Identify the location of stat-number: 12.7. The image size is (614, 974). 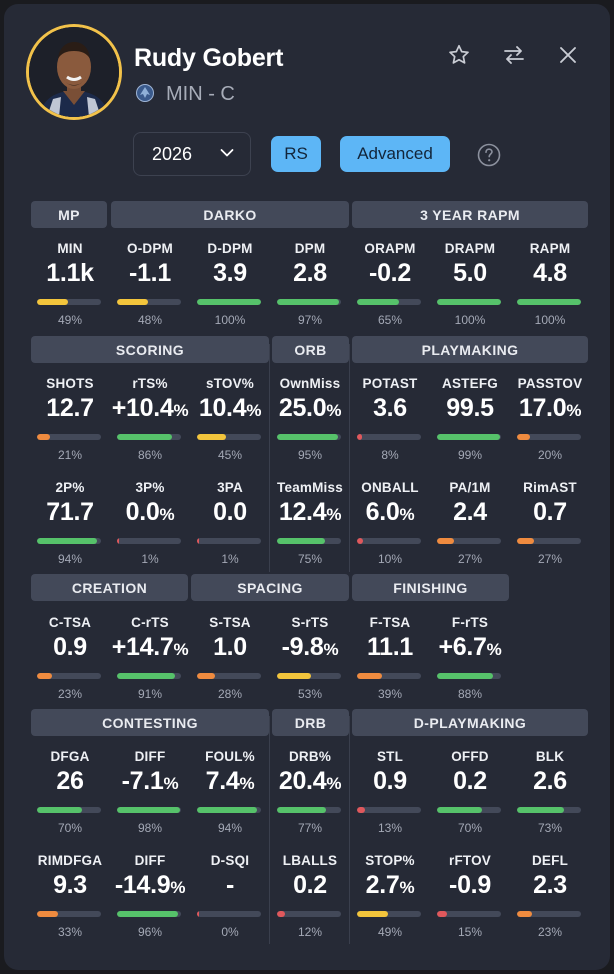
(70, 408).